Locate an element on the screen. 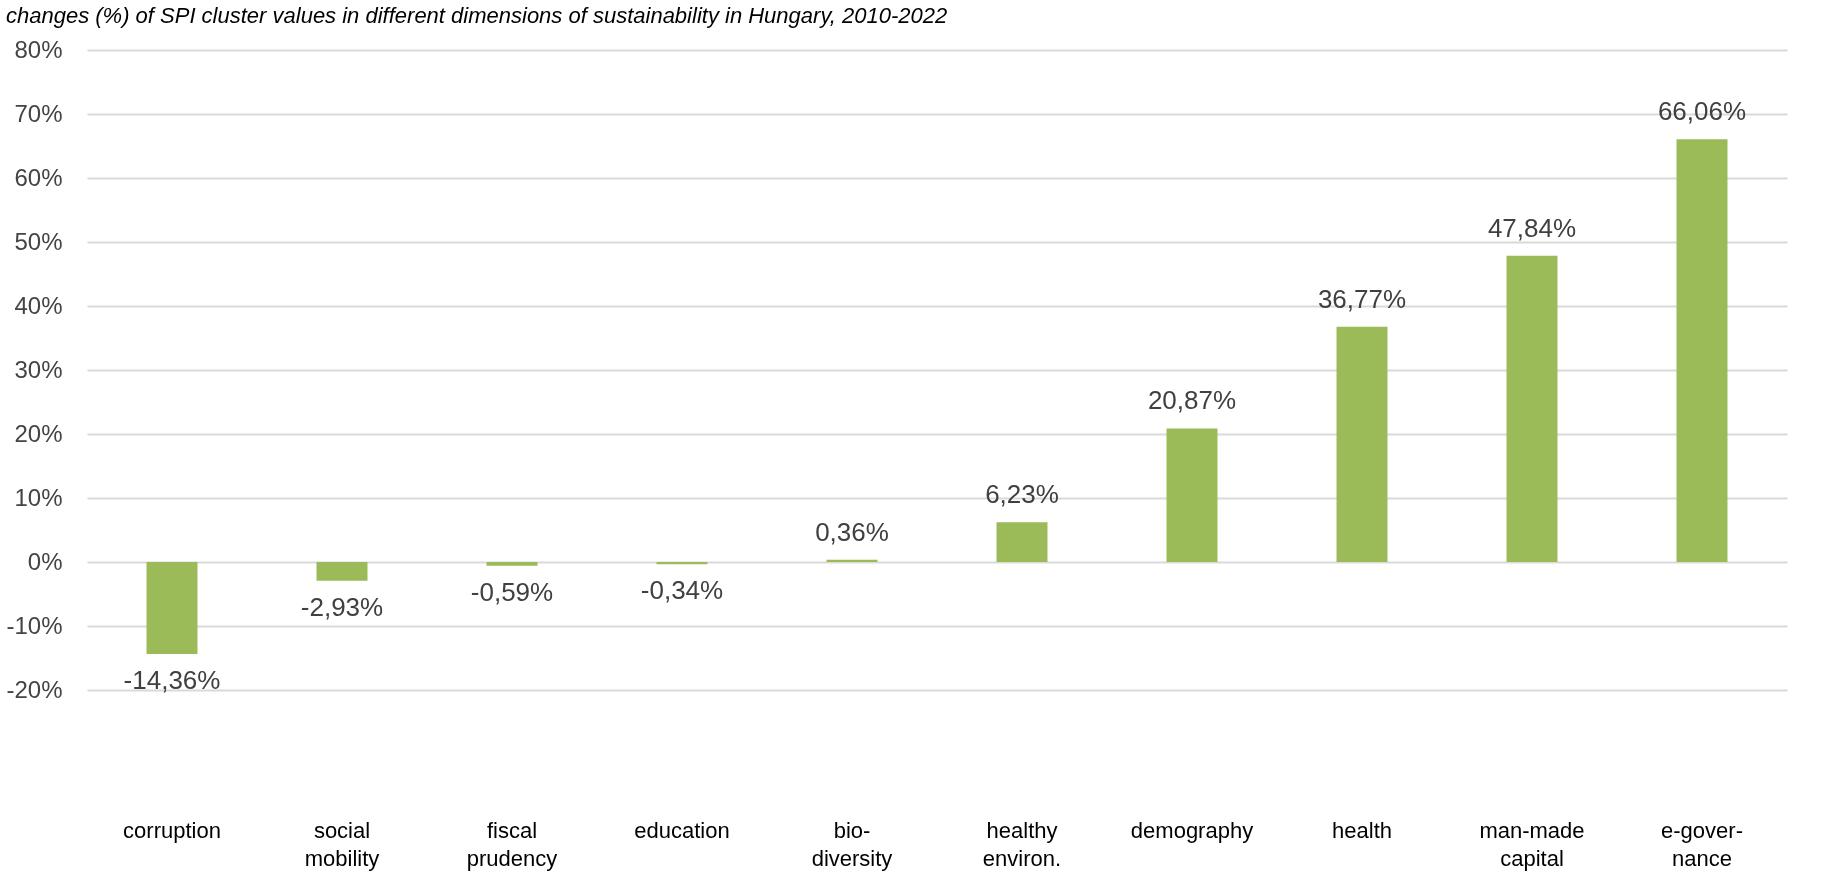  y-tick-label: 0% is located at coordinates (45, 561).